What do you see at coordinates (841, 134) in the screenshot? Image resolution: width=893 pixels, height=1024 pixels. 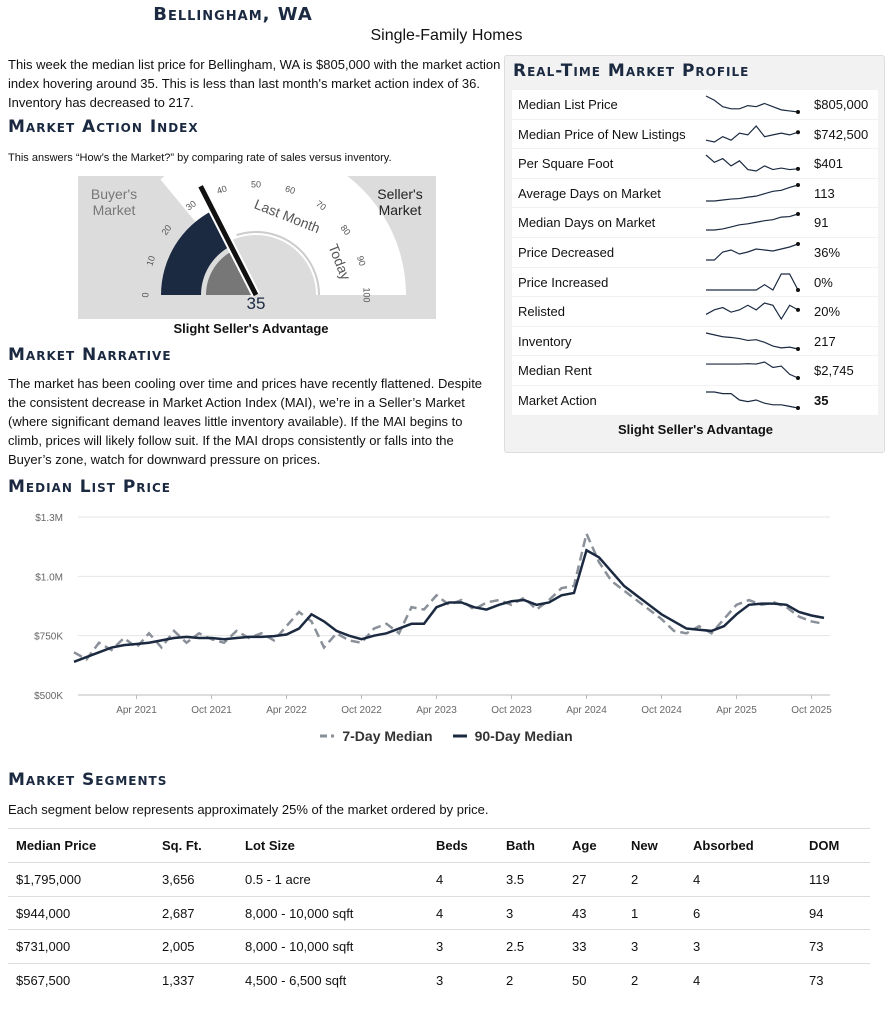 I see `profile-value: $742,500` at bounding box center [841, 134].